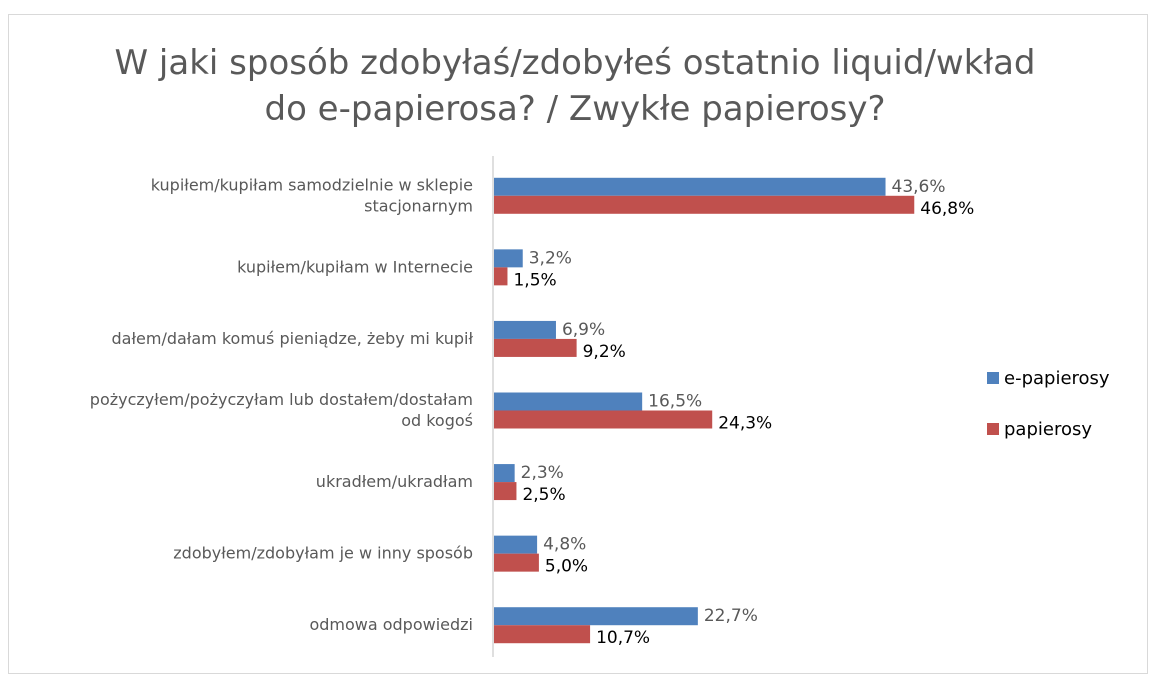  What do you see at coordinates (675, 402) in the screenshot?
I see `data-label: 16,5%` at bounding box center [675, 402].